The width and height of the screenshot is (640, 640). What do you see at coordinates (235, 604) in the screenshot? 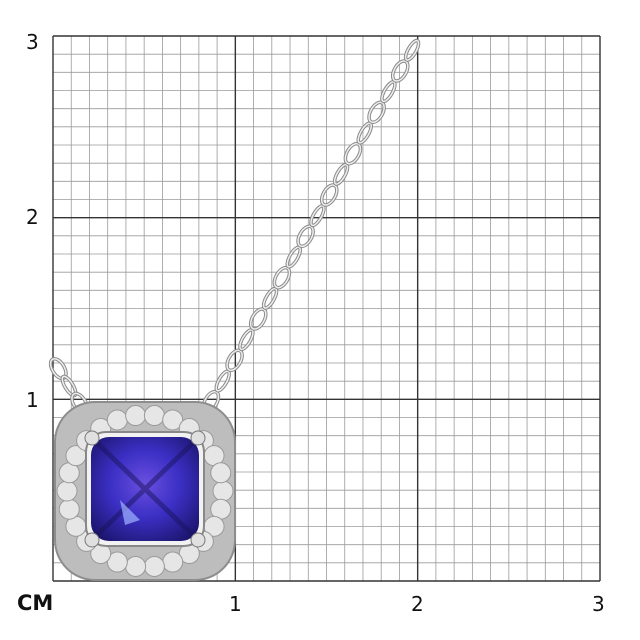
I see `x-tick-1: 1` at bounding box center [235, 604].